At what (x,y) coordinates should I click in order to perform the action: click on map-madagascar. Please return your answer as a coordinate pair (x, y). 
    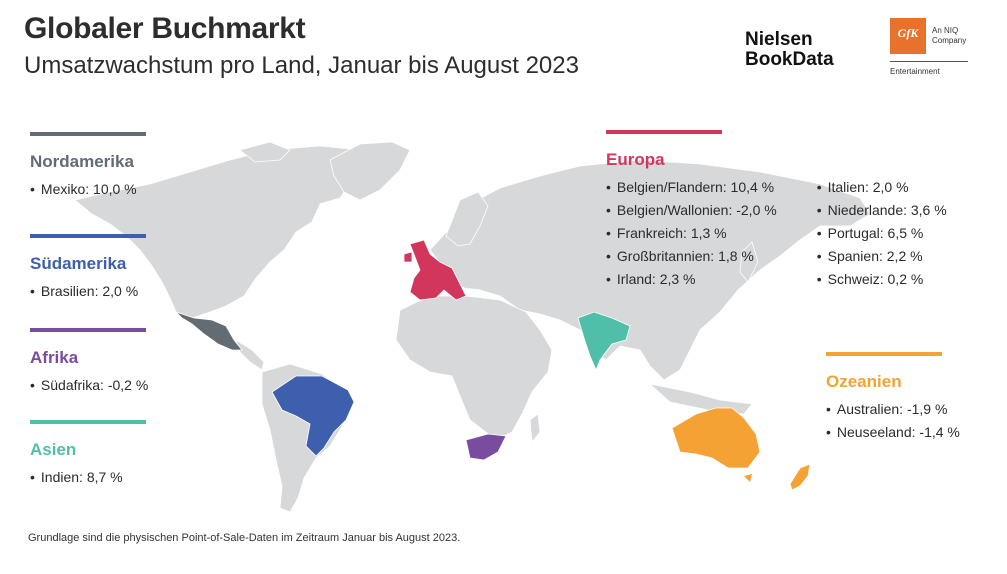
    Looking at the image, I should click on (535, 428).